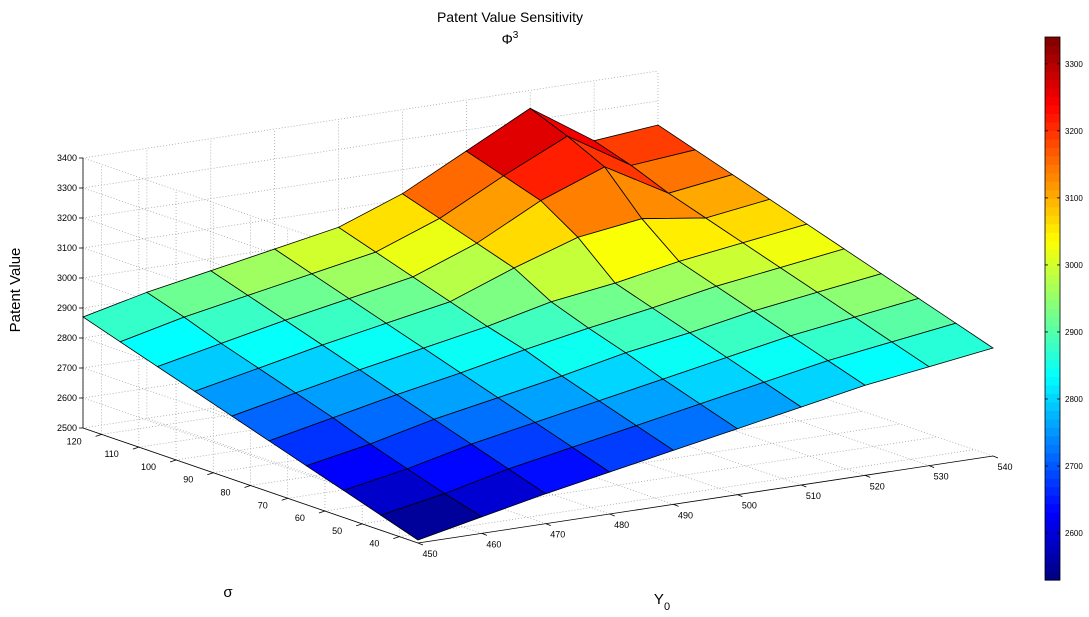 This screenshot has height=617, width=1089. What do you see at coordinates (941, 477) in the screenshot?
I see `x-tick-label: 530` at bounding box center [941, 477].